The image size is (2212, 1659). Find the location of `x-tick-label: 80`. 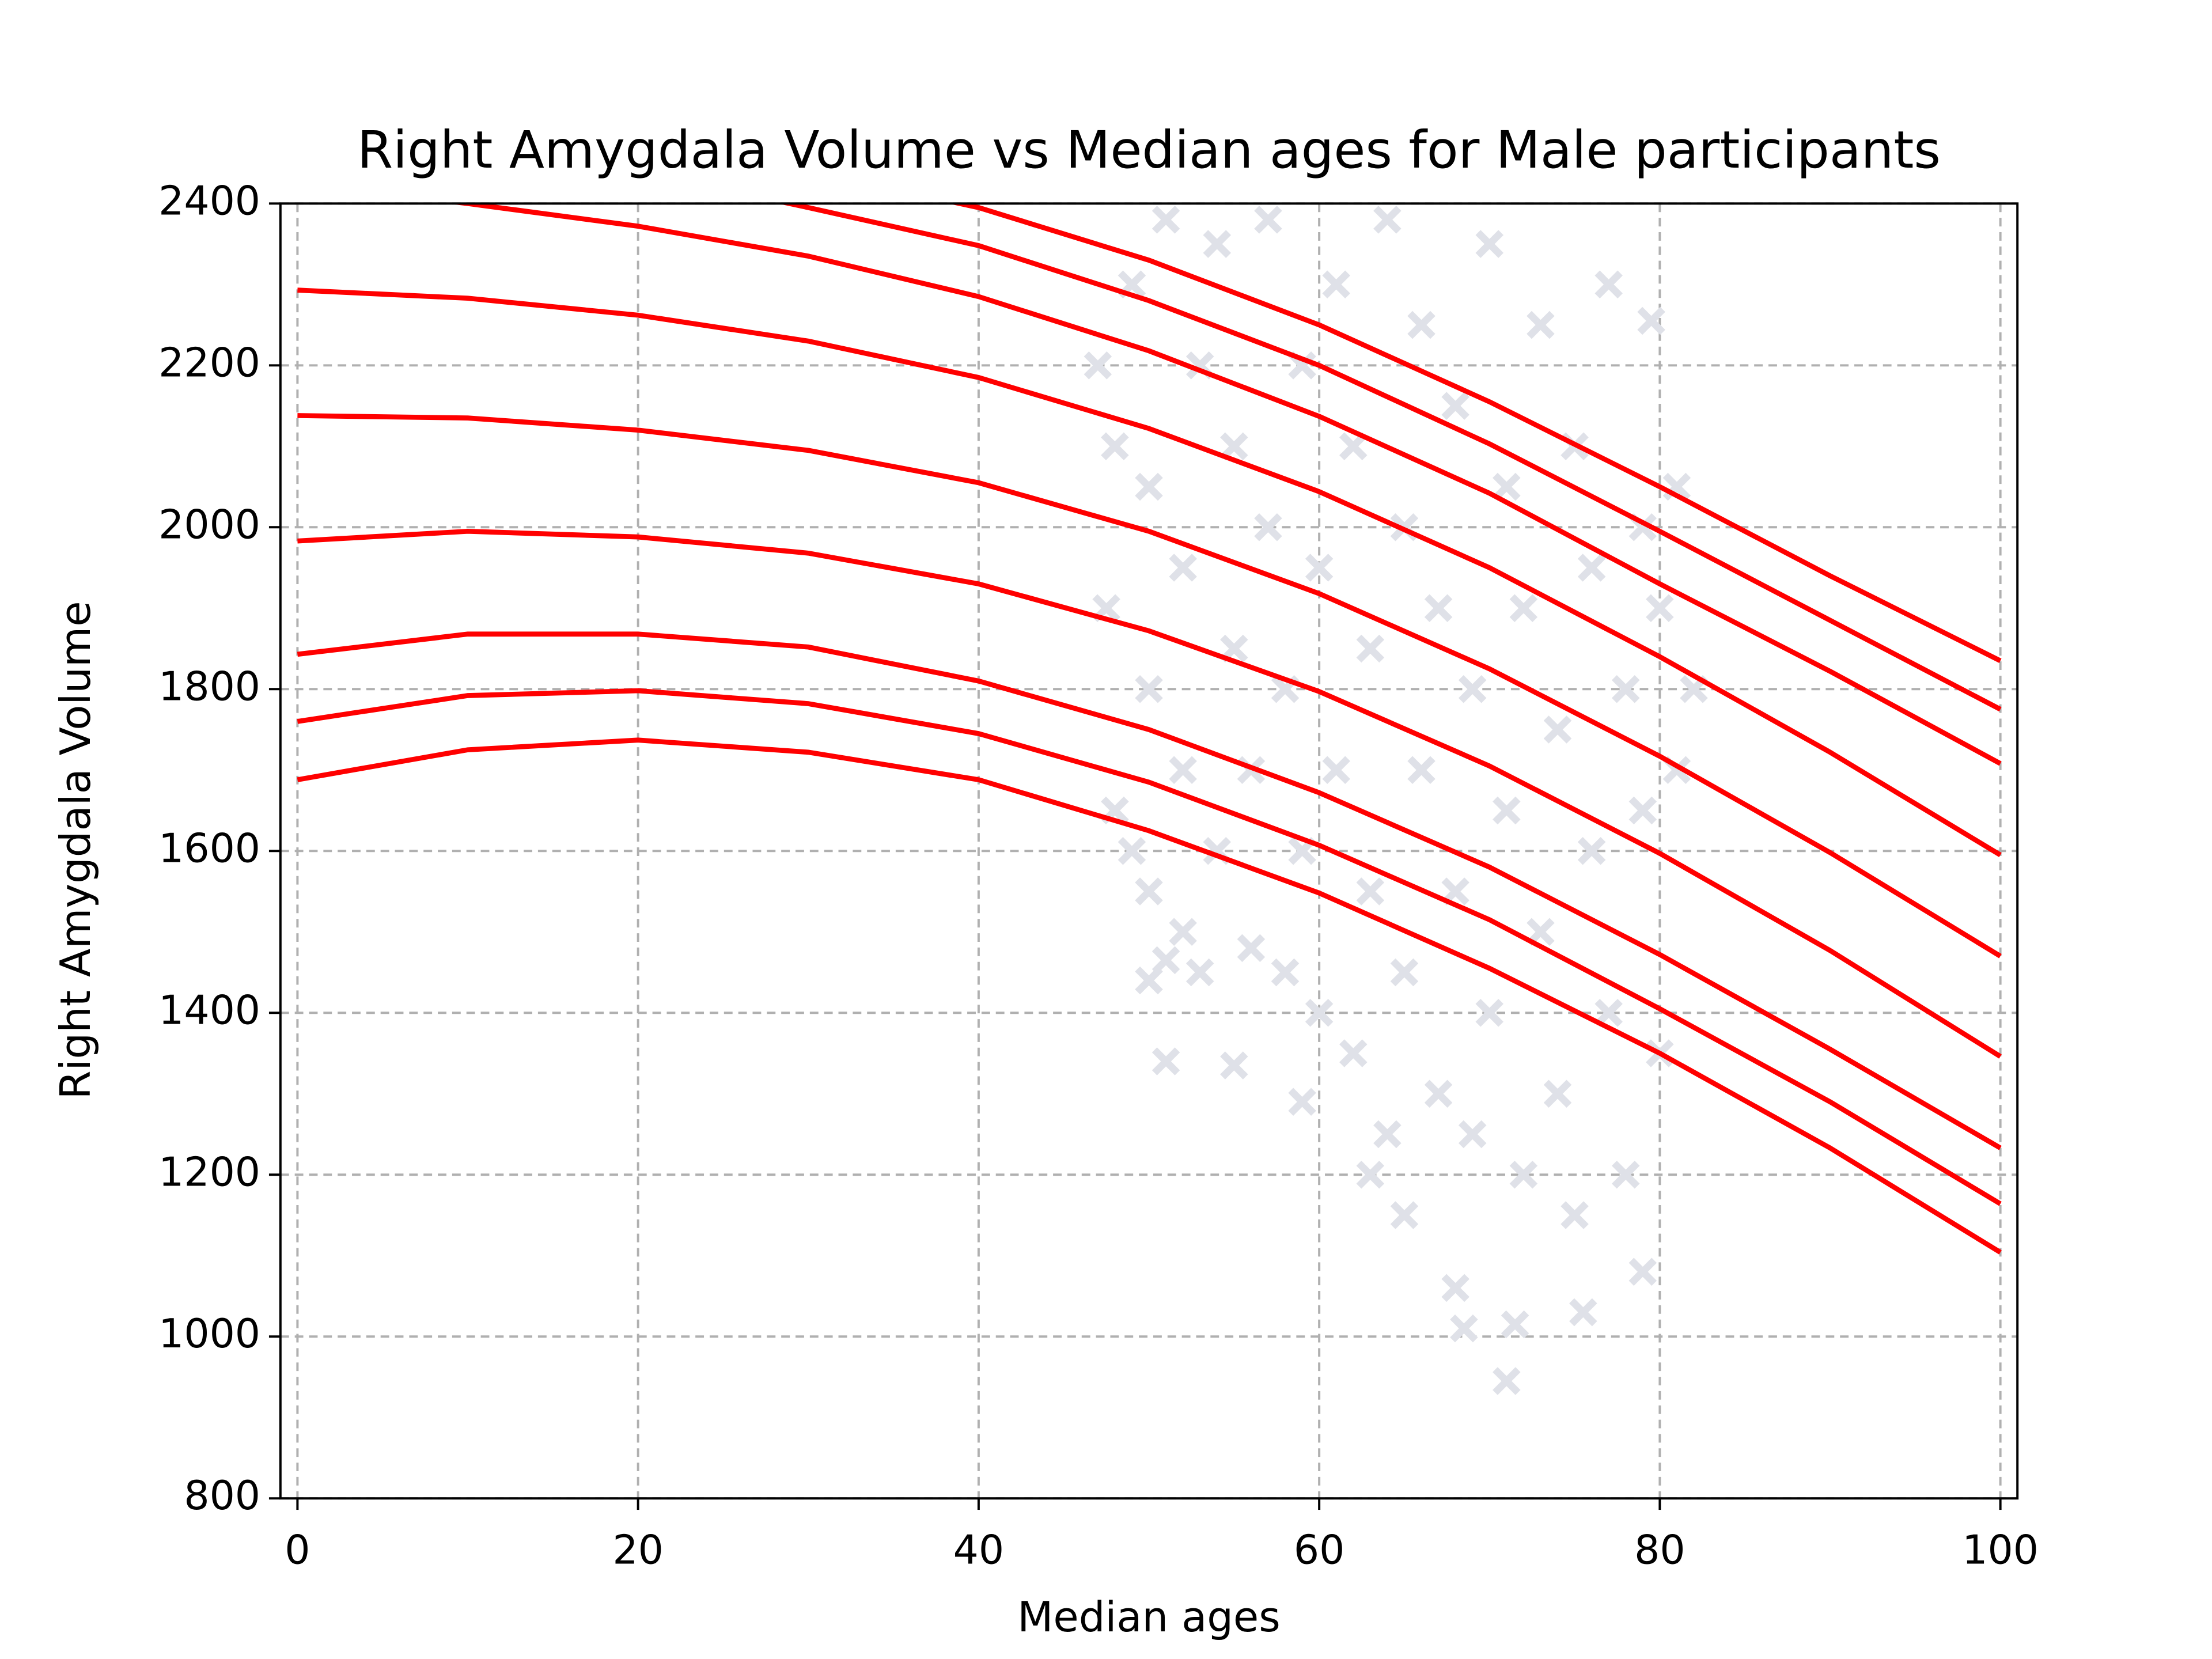

x-tick-label: 80 is located at coordinates (1659, 1550).